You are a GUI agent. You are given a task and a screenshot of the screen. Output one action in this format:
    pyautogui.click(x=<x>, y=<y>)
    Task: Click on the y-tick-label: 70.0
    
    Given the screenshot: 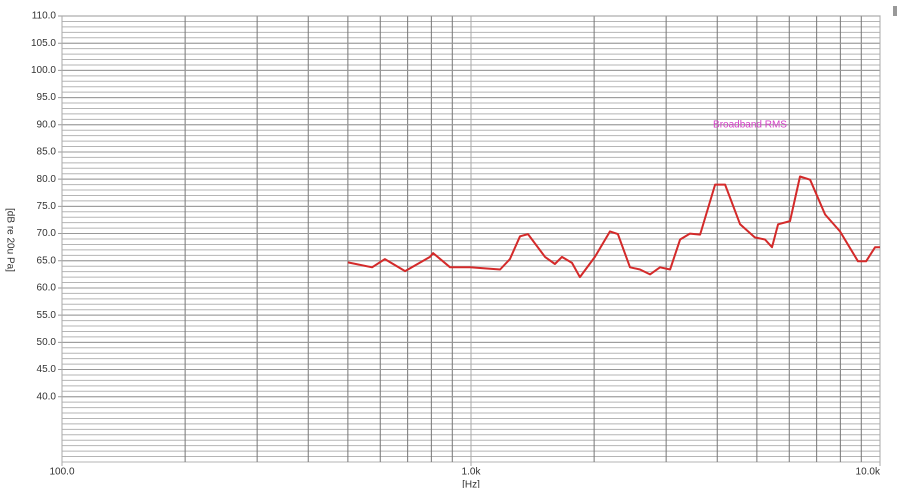 What is the action you would take?
    pyautogui.click(x=47, y=233)
    